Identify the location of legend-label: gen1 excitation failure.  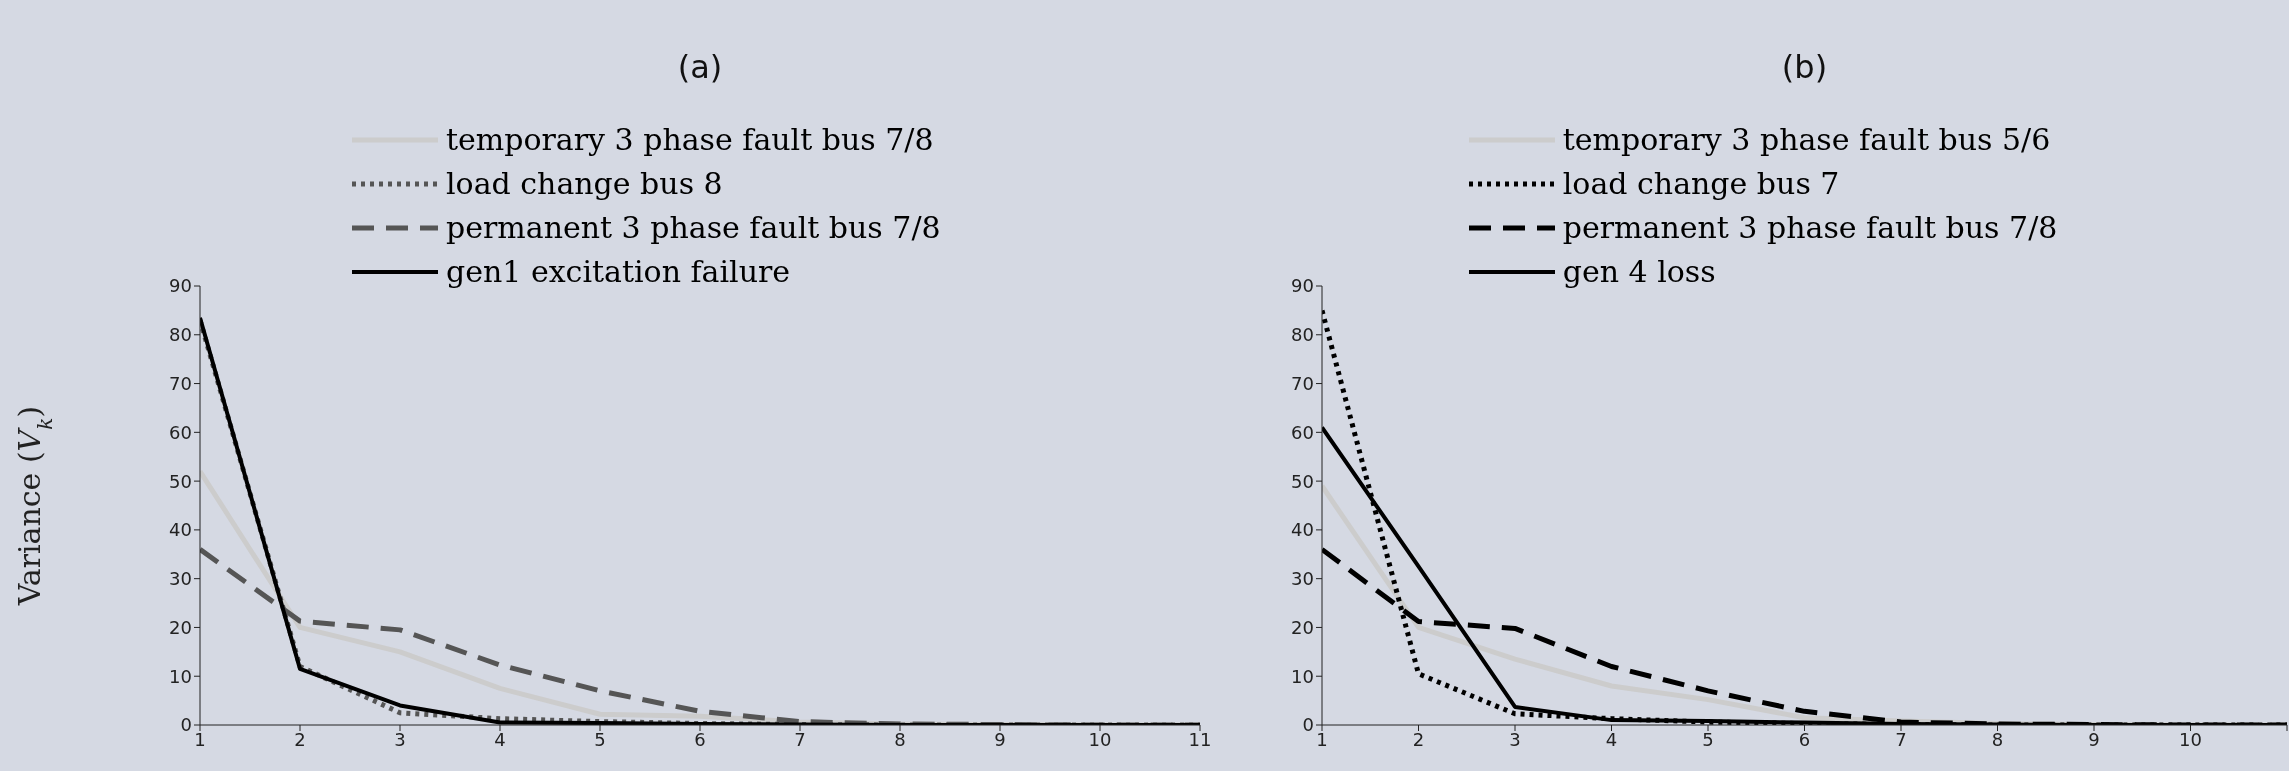
(618, 272).